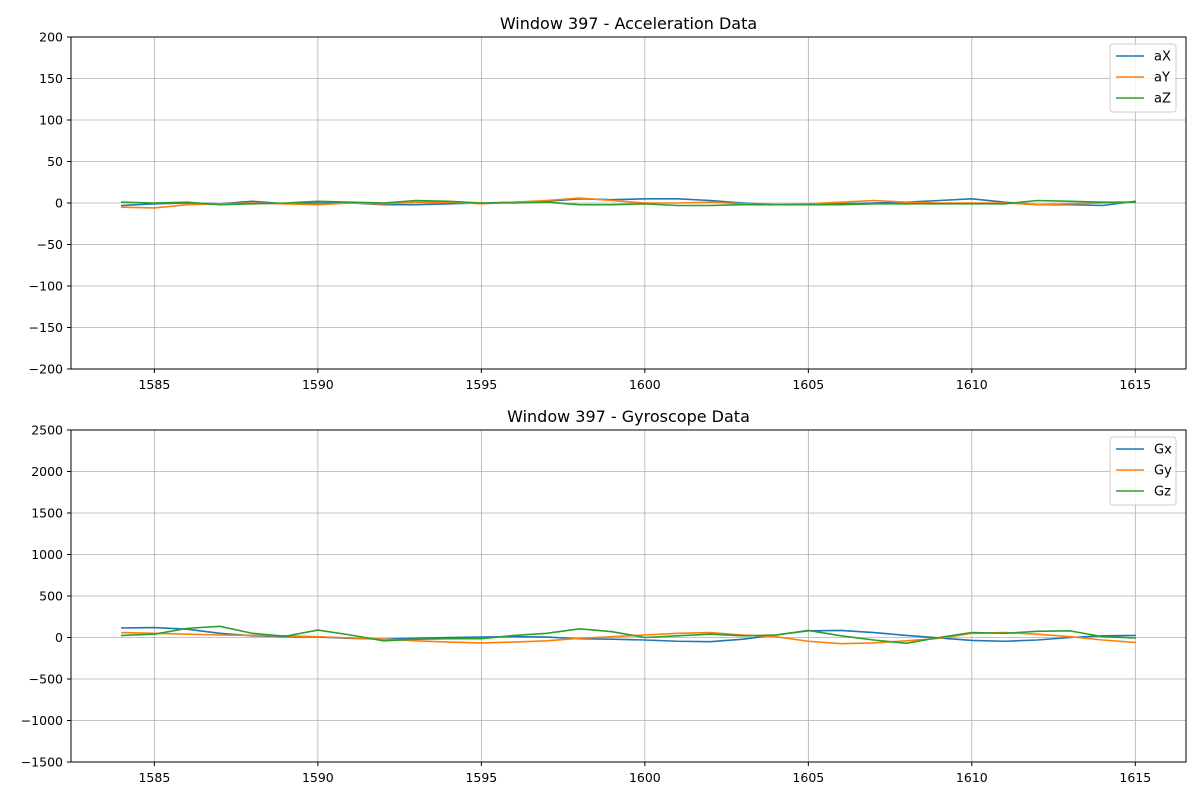 This screenshot has height=800, width=1200. What do you see at coordinates (1162, 492) in the screenshot?
I see `legend-label-Gz: Gz` at bounding box center [1162, 492].